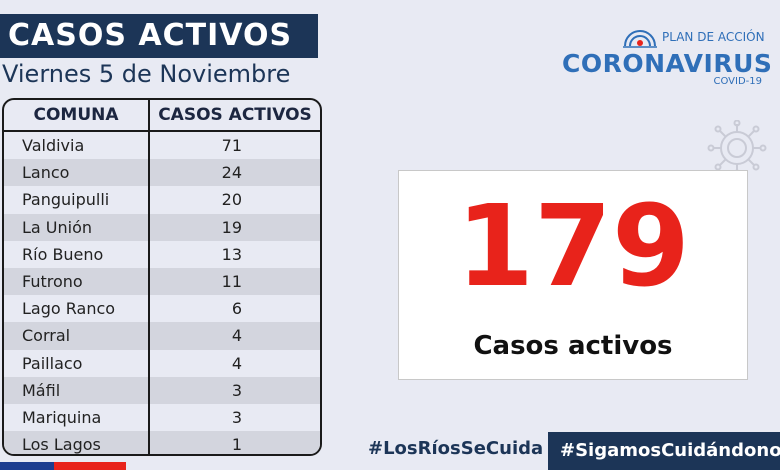 The width and height of the screenshot is (780, 470). Describe the element at coordinates (63, 254) in the screenshot. I see `comuna-cell: Río Bueno` at that location.